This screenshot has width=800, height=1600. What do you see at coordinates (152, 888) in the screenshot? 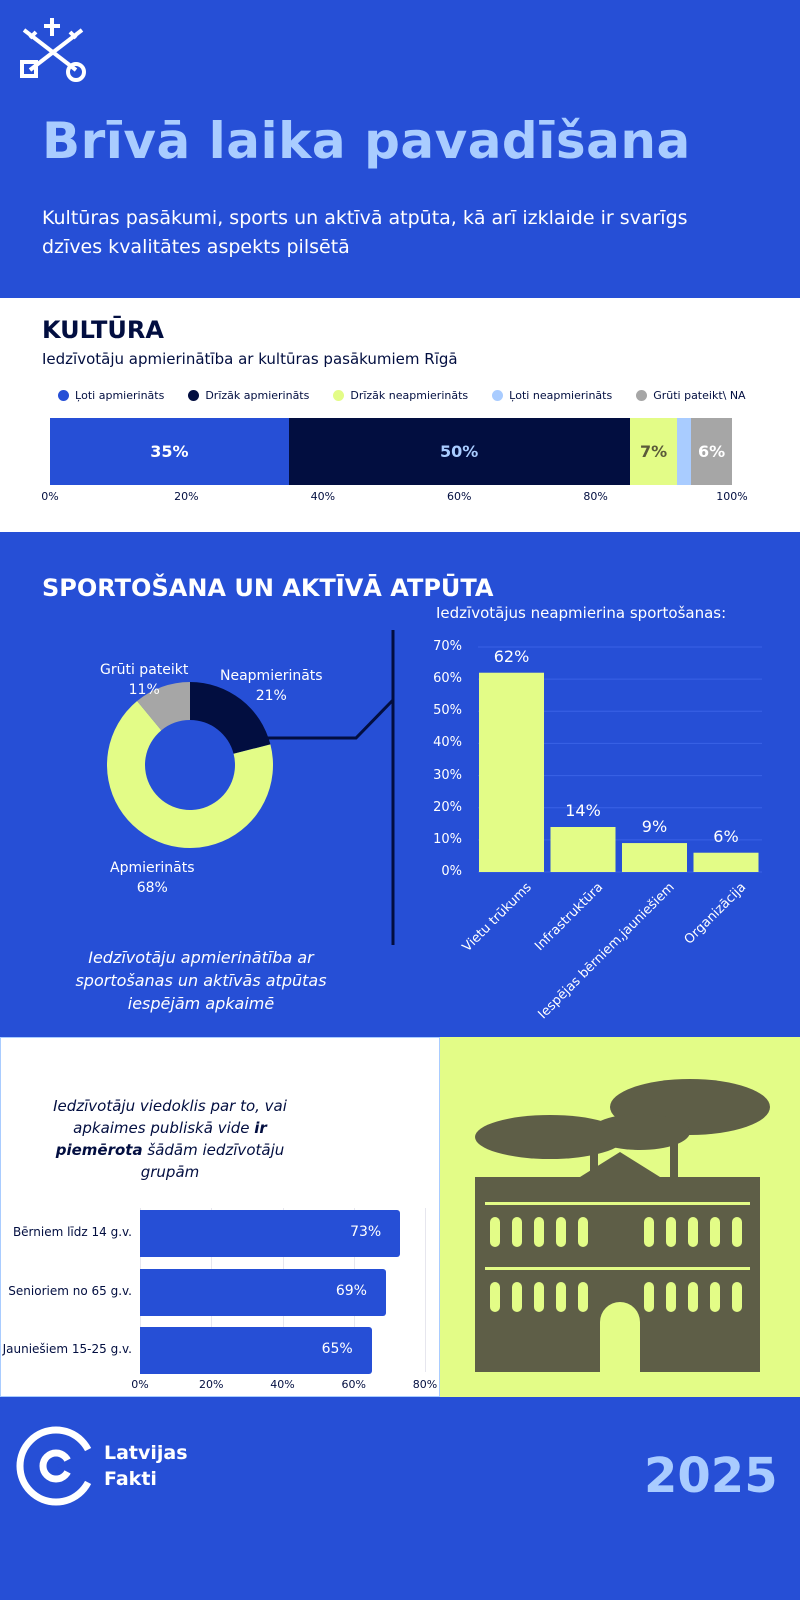
I see `slice-value: 68%` at bounding box center [152, 888].